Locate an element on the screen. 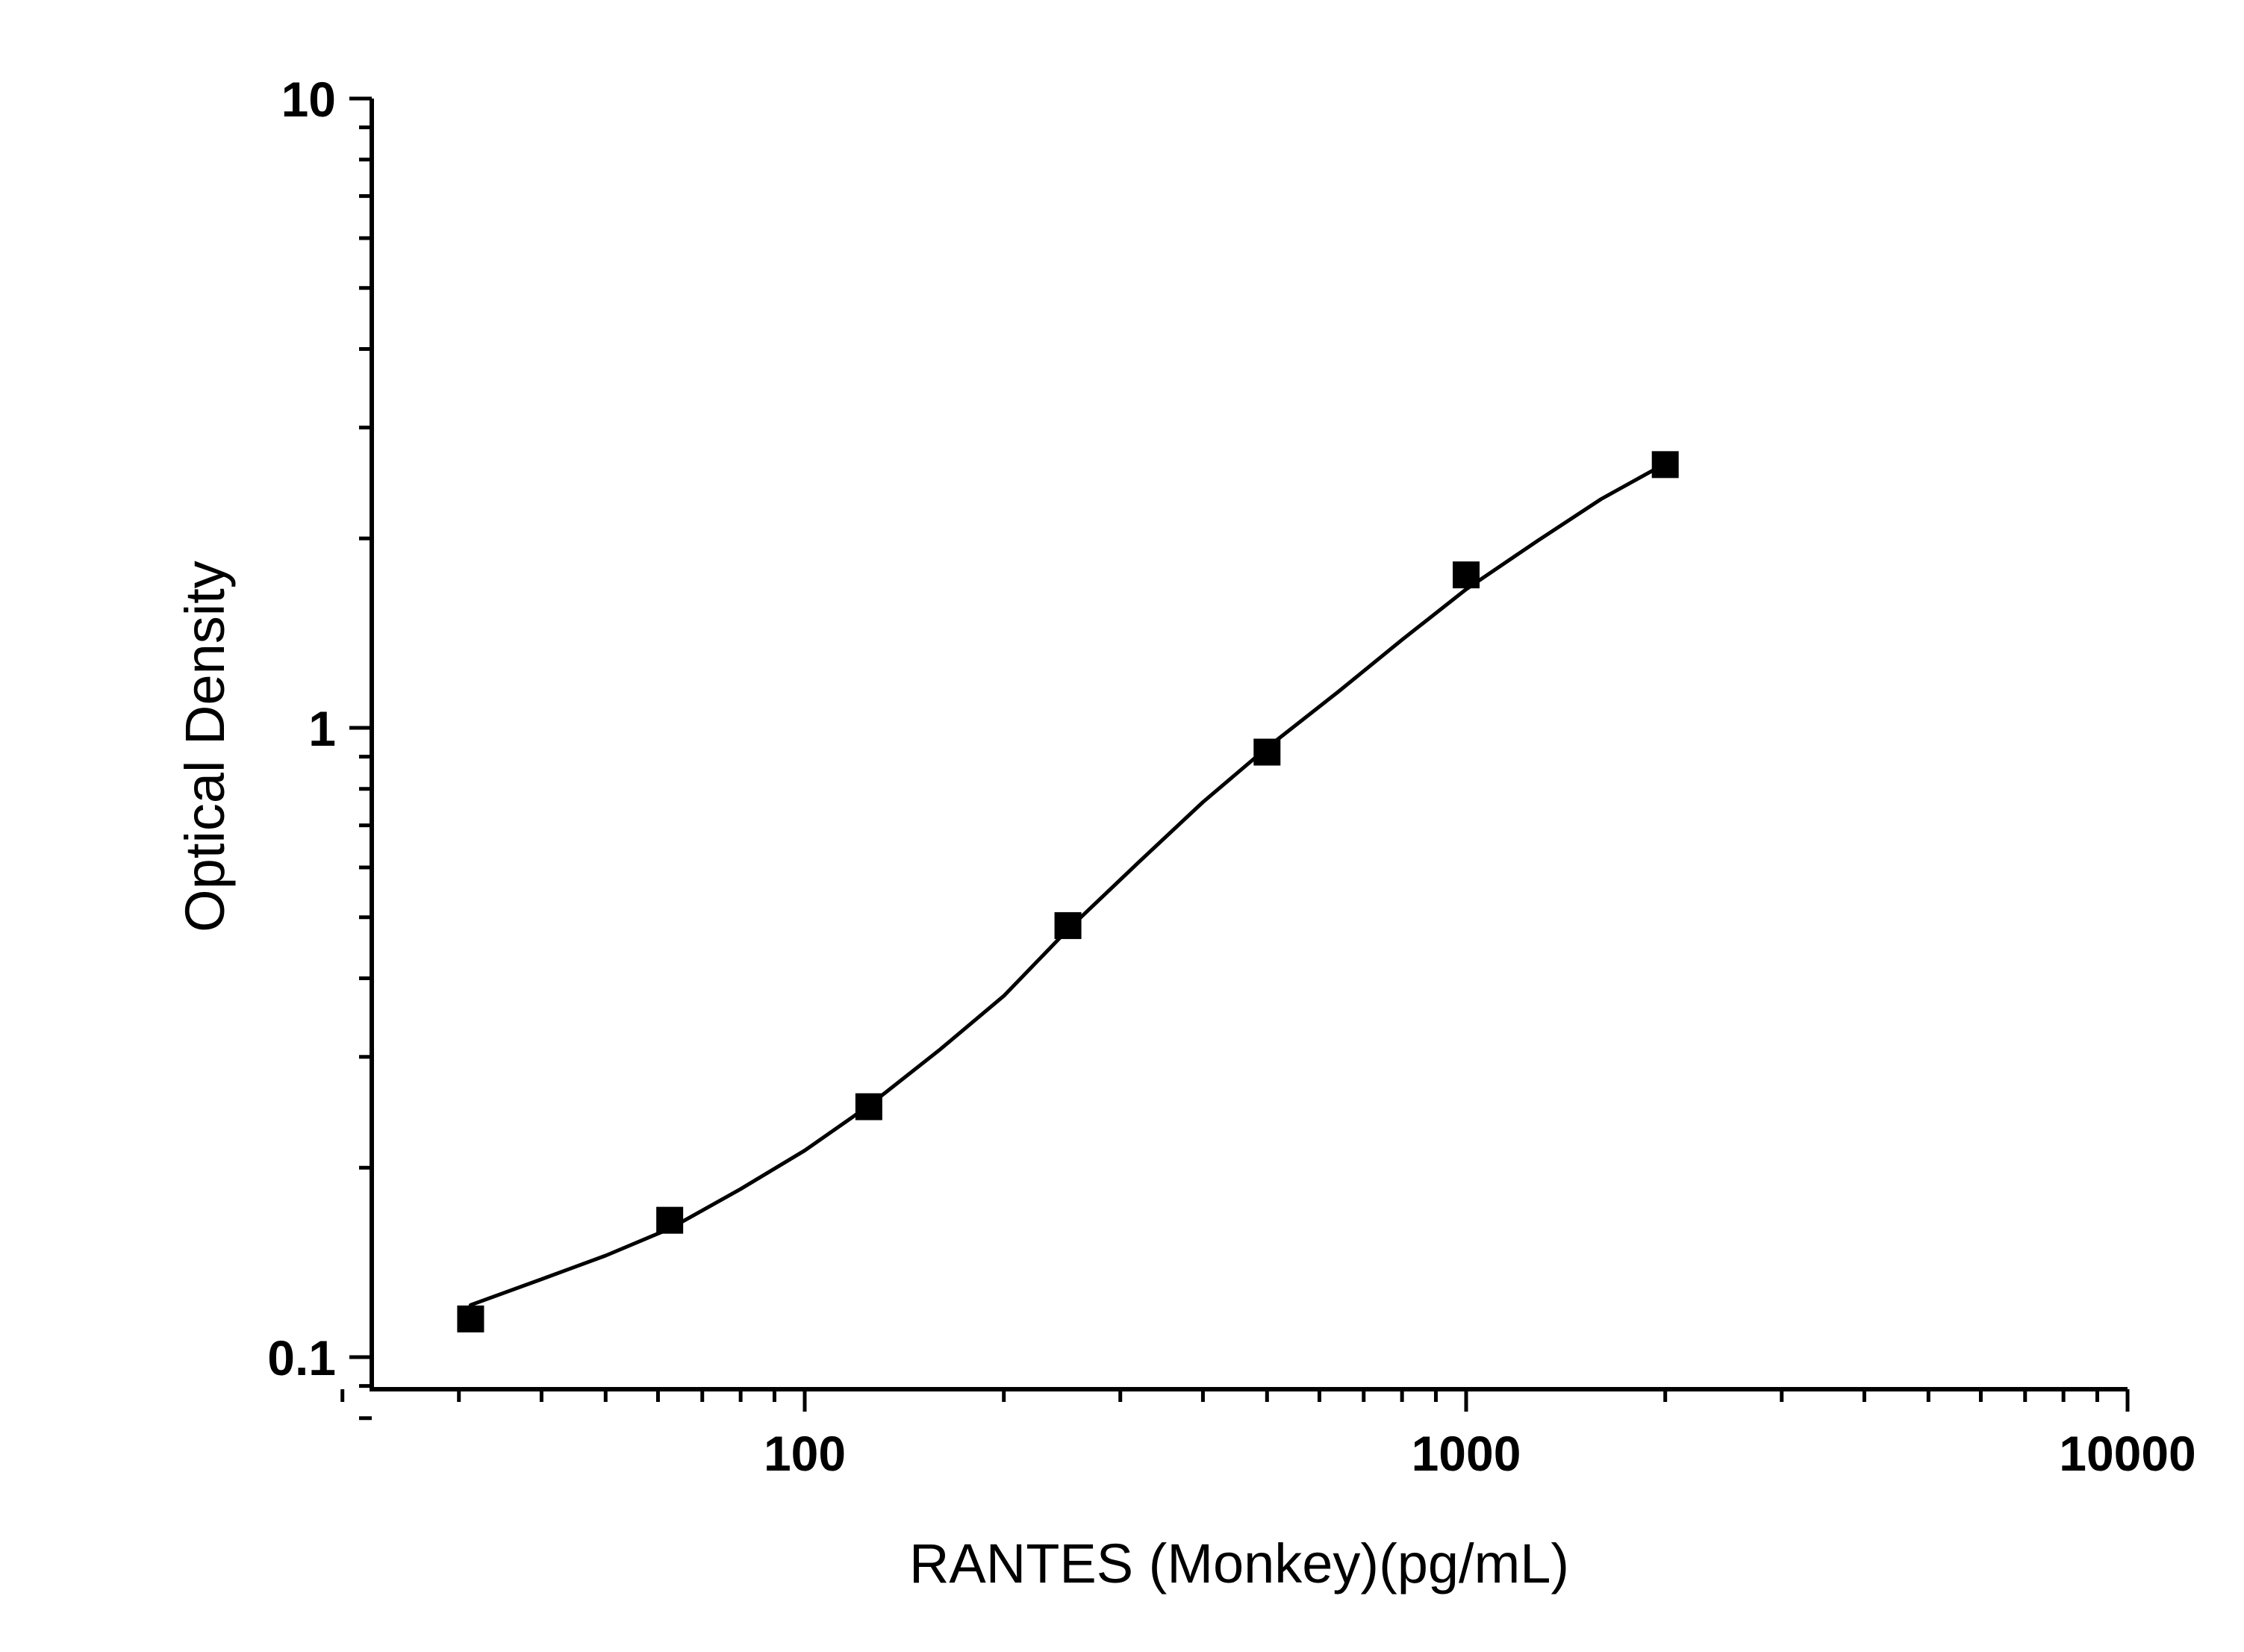  x-axis: 100 1000 10000 is located at coordinates (1268, 1434).